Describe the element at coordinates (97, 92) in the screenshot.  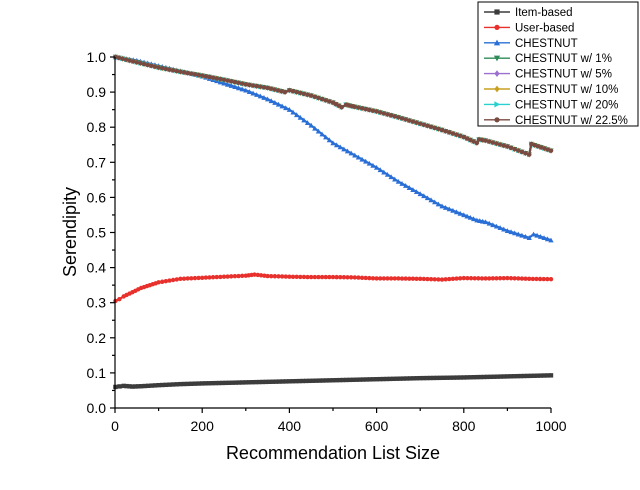
I see `y-tick-label: 0.9` at that location.